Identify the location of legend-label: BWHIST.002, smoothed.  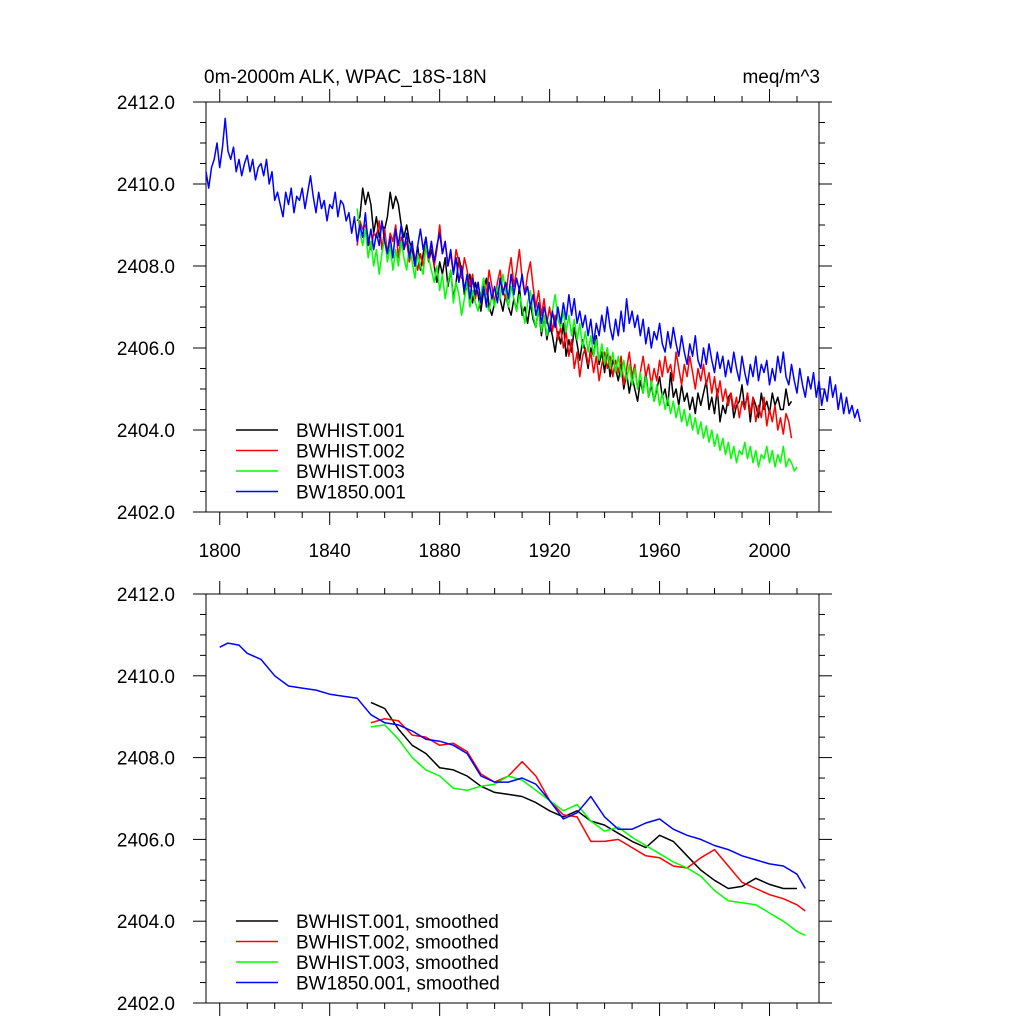
(397, 943).